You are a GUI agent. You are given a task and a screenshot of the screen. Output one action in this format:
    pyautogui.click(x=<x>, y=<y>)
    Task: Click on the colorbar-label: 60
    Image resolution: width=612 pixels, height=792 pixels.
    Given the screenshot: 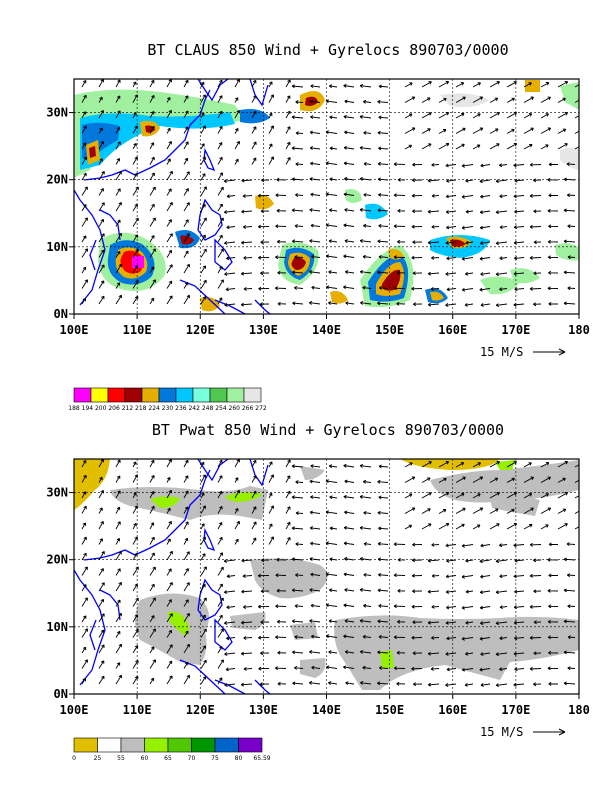 What is the action you would take?
    pyautogui.click(x=145, y=758)
    